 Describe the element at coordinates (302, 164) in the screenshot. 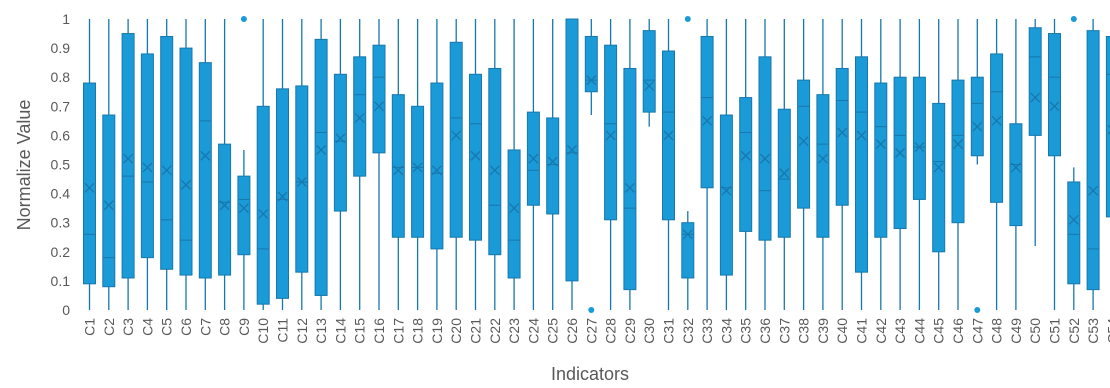

I see `box-c12` at that location.